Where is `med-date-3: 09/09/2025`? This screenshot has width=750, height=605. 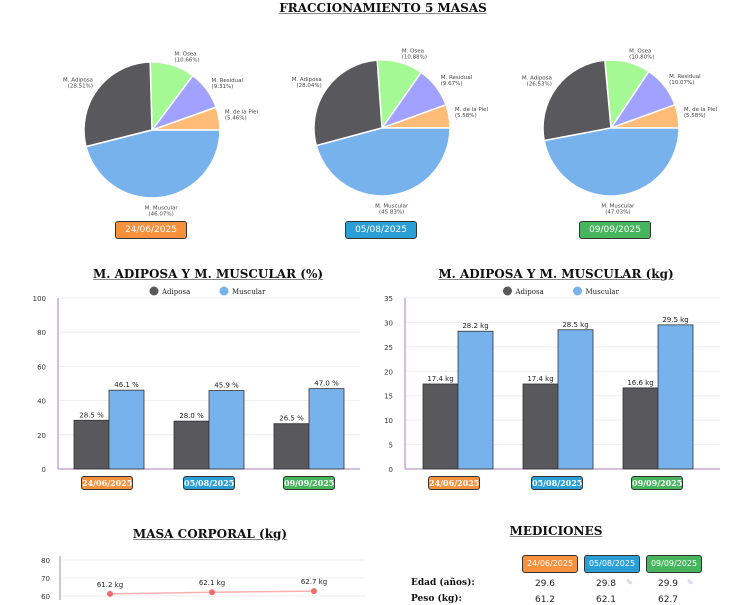
med-date-3: 09/09/2025 is located at coordinates (674, 564).